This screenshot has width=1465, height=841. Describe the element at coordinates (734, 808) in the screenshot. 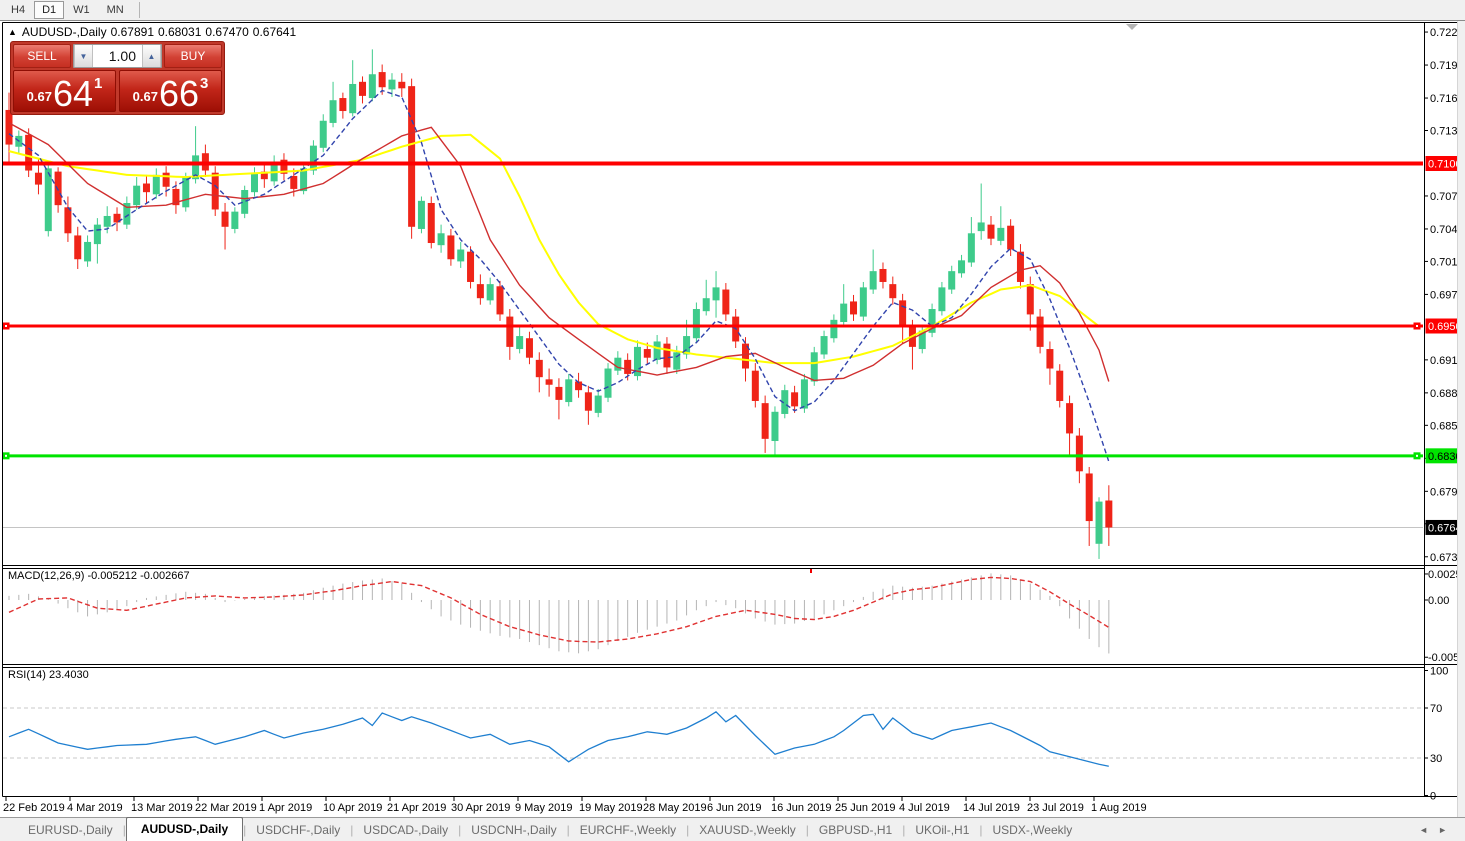

I see `svg-text: 6 Jun 2019` at that location.